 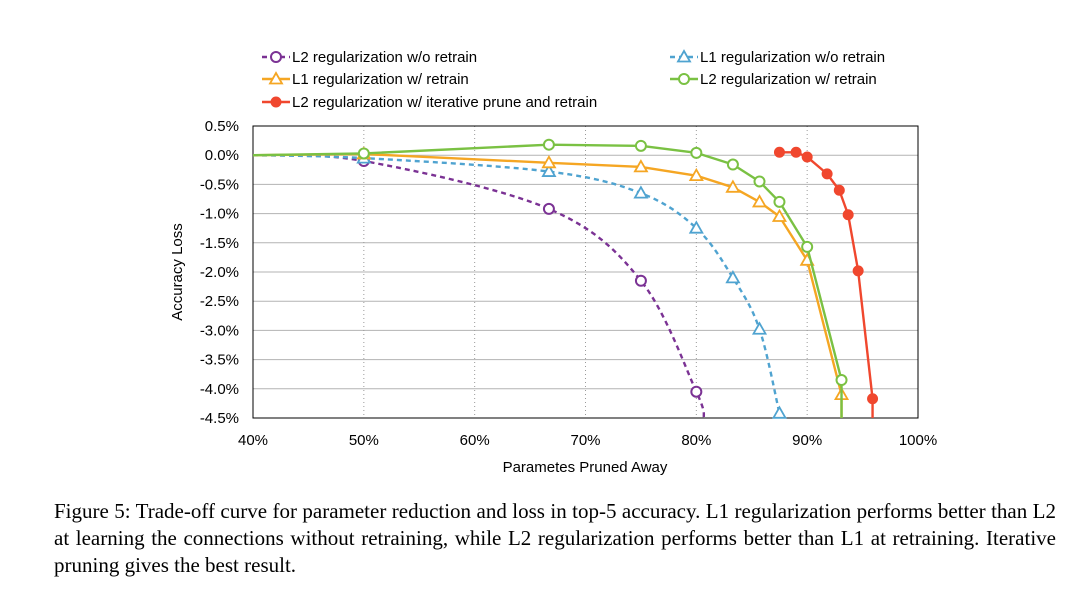 What do you see at coordinates (222, 126) in the screenshot?
I see `y-tick-label: 0.5%` at bounding box center [222, 126].